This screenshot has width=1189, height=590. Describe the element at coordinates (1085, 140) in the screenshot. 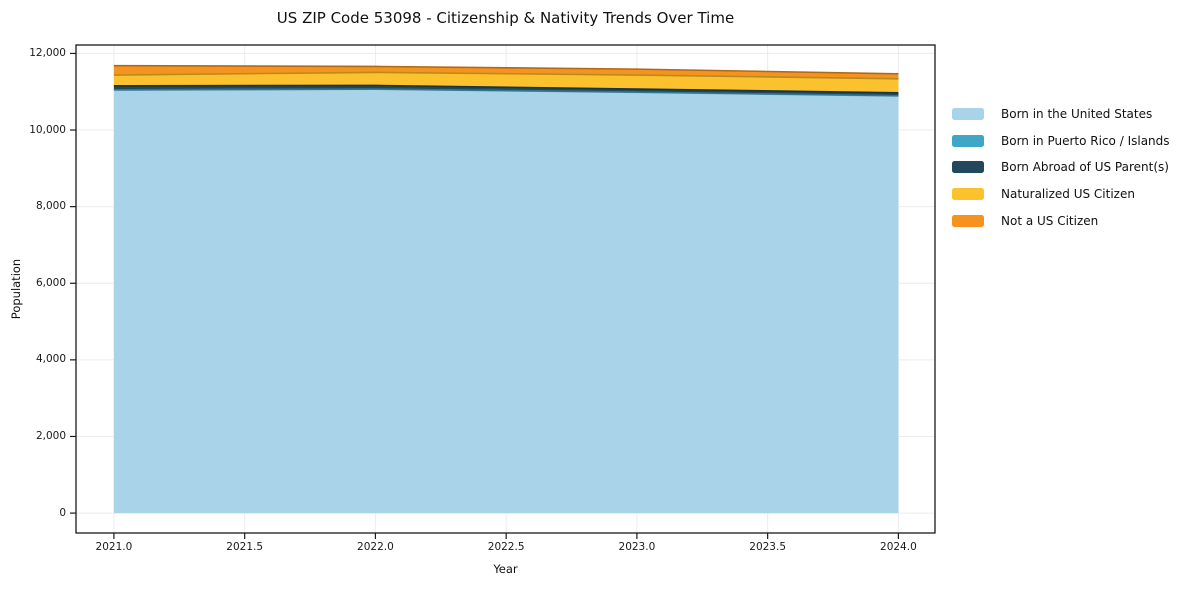

I see `legend-label: Born in Puerto Rico / Islands` at that location.